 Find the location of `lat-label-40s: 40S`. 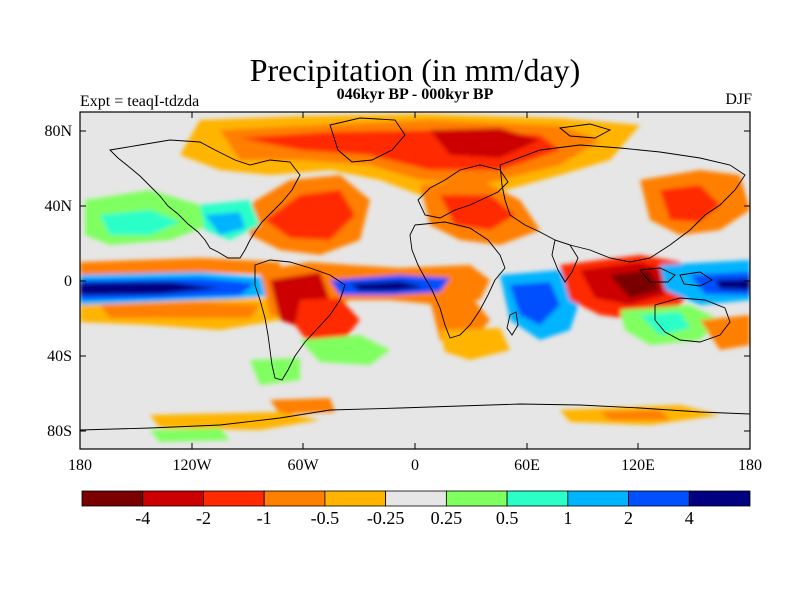

lat-label-40s: 40S is located at coordinates (59, 356).